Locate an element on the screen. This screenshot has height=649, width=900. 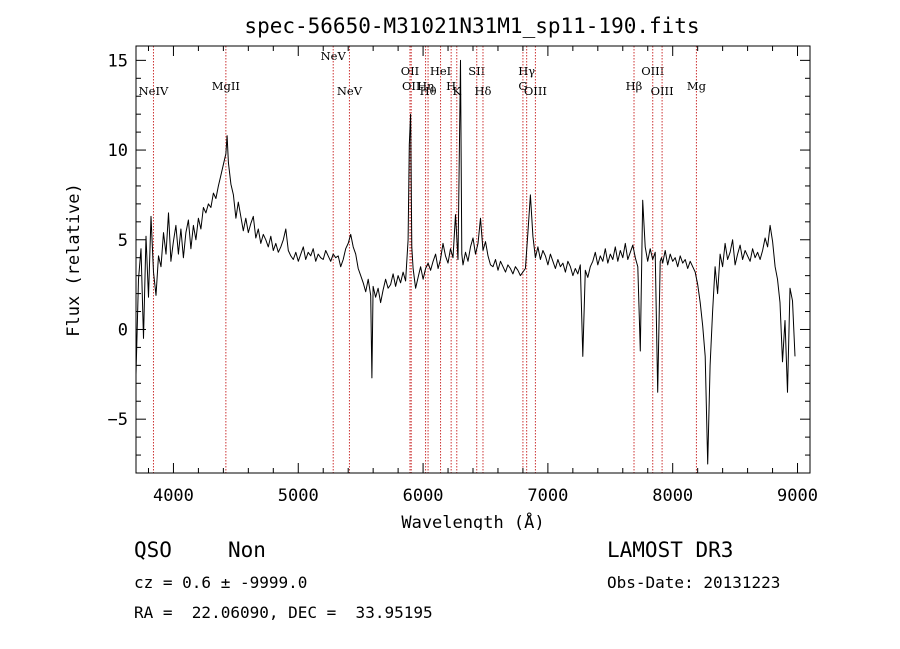
x-axis-label: Wavelength (Å) is located at coordinates (472, 520).